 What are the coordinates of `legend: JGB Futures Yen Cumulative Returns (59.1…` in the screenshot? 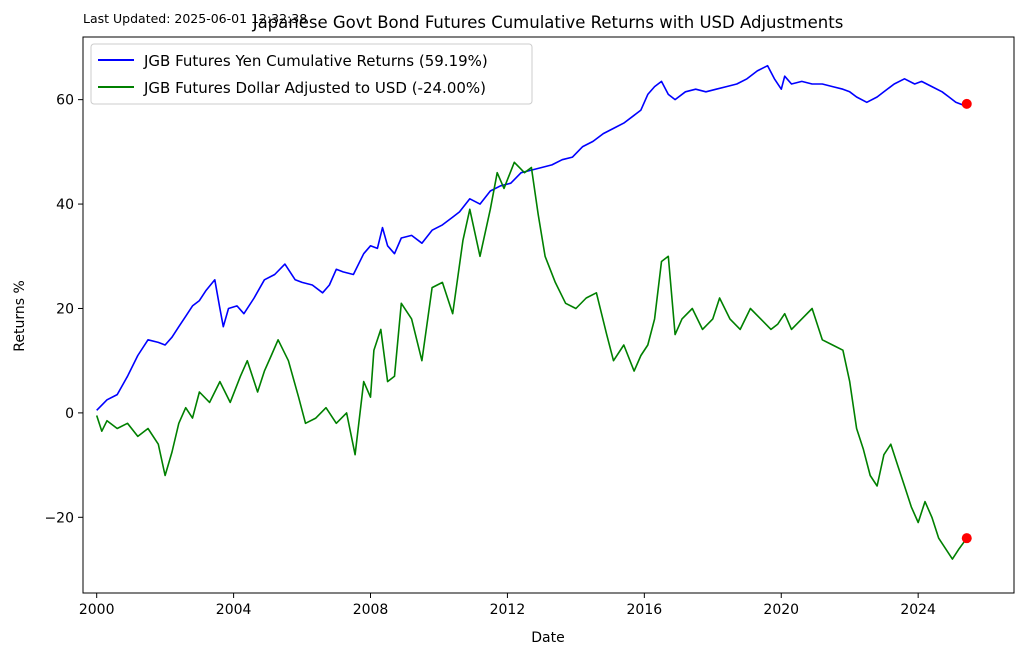 It's located at (311, 74).